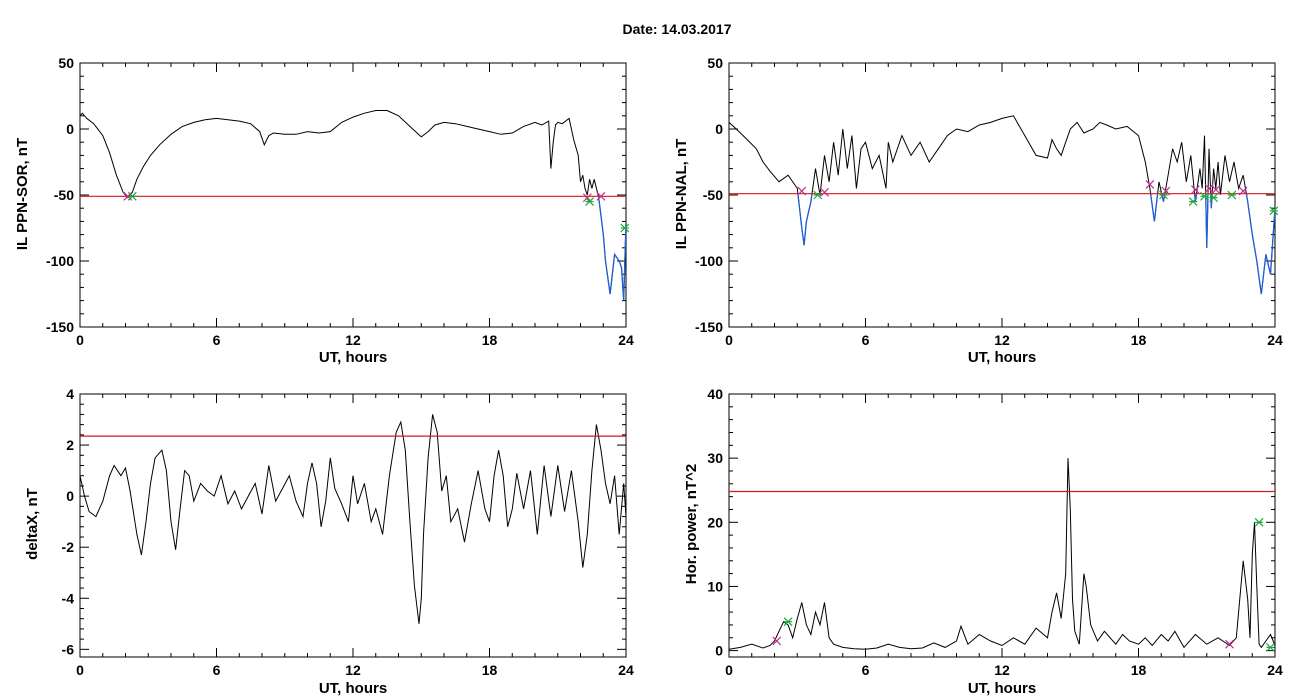  What do you see at coordinates (715, 522) in the screenshot?
I see `y-tick-label: 20` at bounding box center [715, 522].